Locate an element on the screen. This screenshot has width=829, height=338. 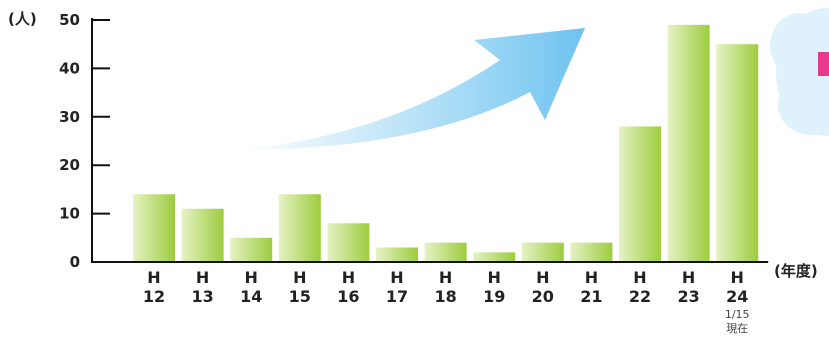
x-tick-year: 15 is located at coordinates (300, 296).